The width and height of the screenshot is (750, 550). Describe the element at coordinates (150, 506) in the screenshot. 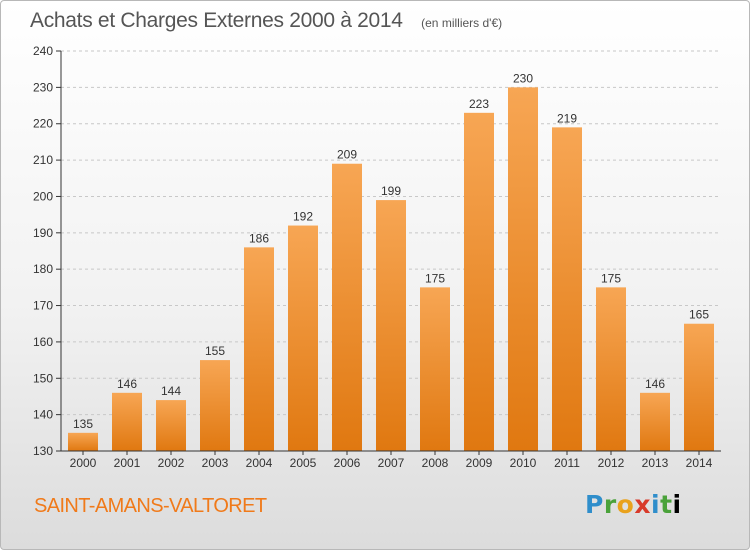

I see `town-name: SAINT-AMANS-VALTORET` at that location.